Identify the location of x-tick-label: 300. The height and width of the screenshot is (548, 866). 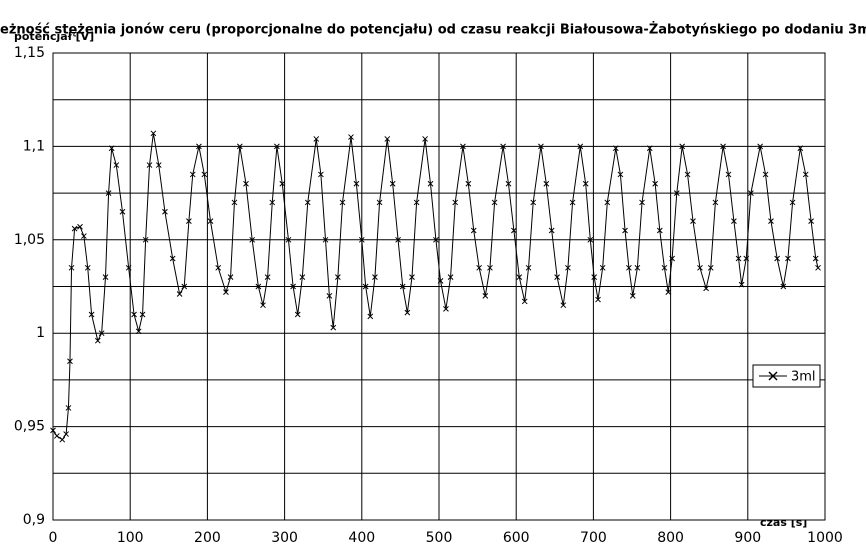
(284, 538).